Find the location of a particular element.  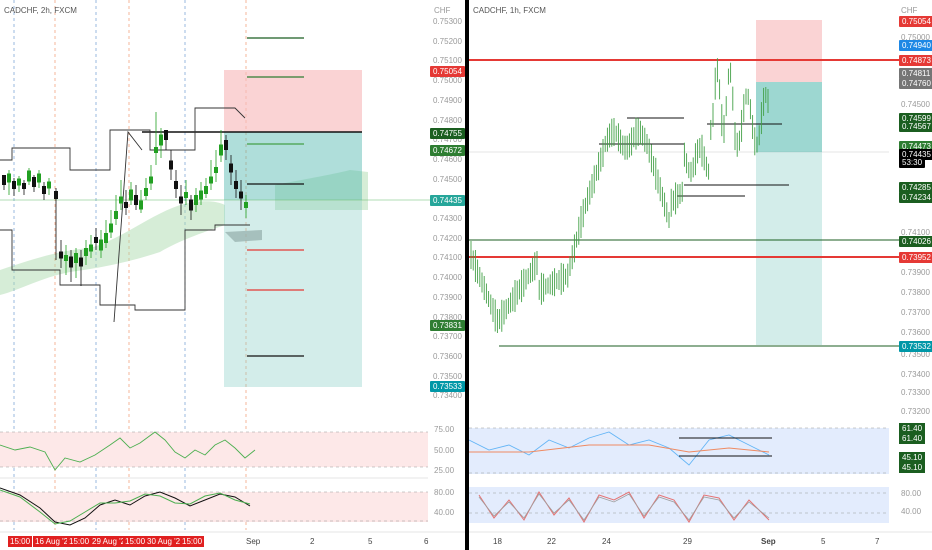

left-chart-title: CADCHF, 2h, FXCM is located at coordinates (40, 10).